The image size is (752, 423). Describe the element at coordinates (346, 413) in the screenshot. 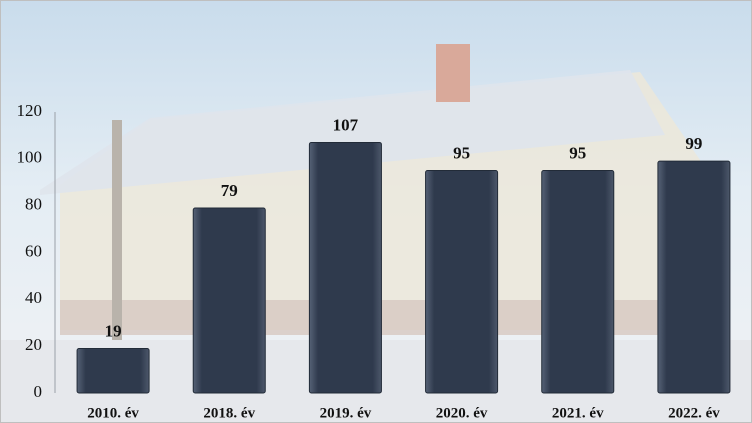

I see `x-tick-label: 2019. év` at that location.